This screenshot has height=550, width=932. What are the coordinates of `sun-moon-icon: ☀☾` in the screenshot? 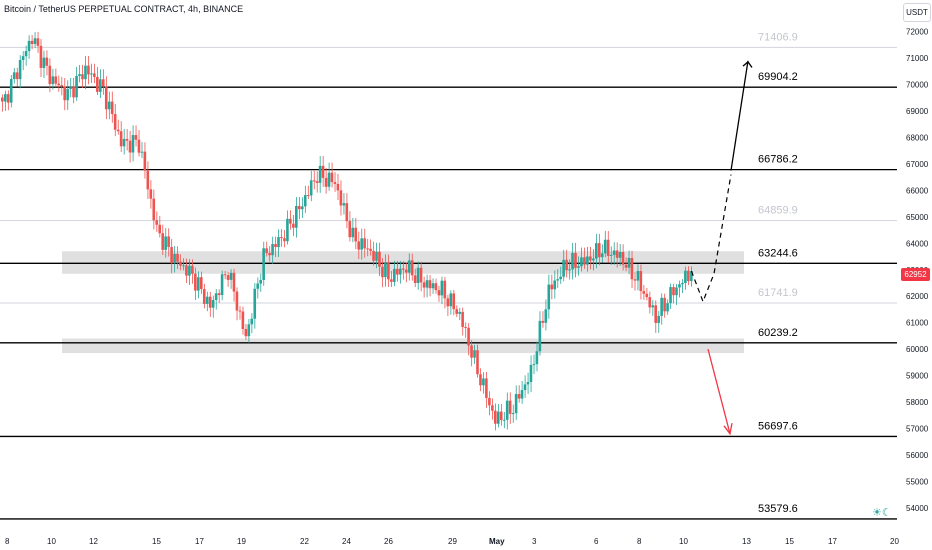 It's located at (882, 513).